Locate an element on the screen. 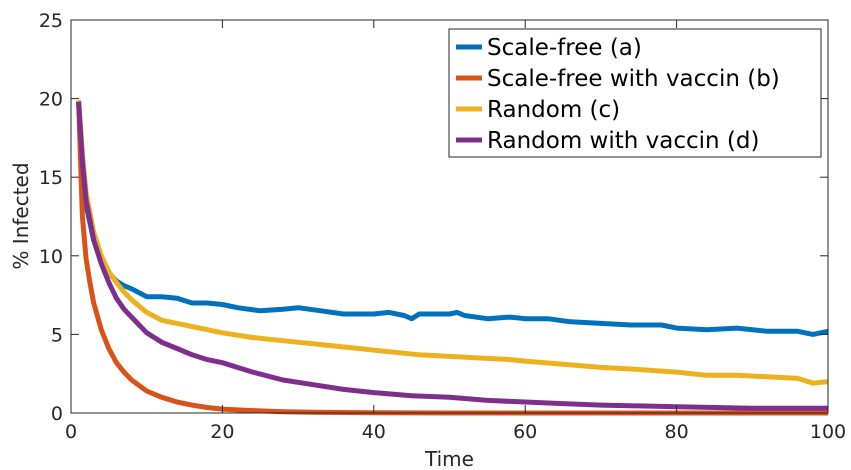 This screenshot has height=470, width=851. x-tick-label: 20 is located at coordinates (222, 432).